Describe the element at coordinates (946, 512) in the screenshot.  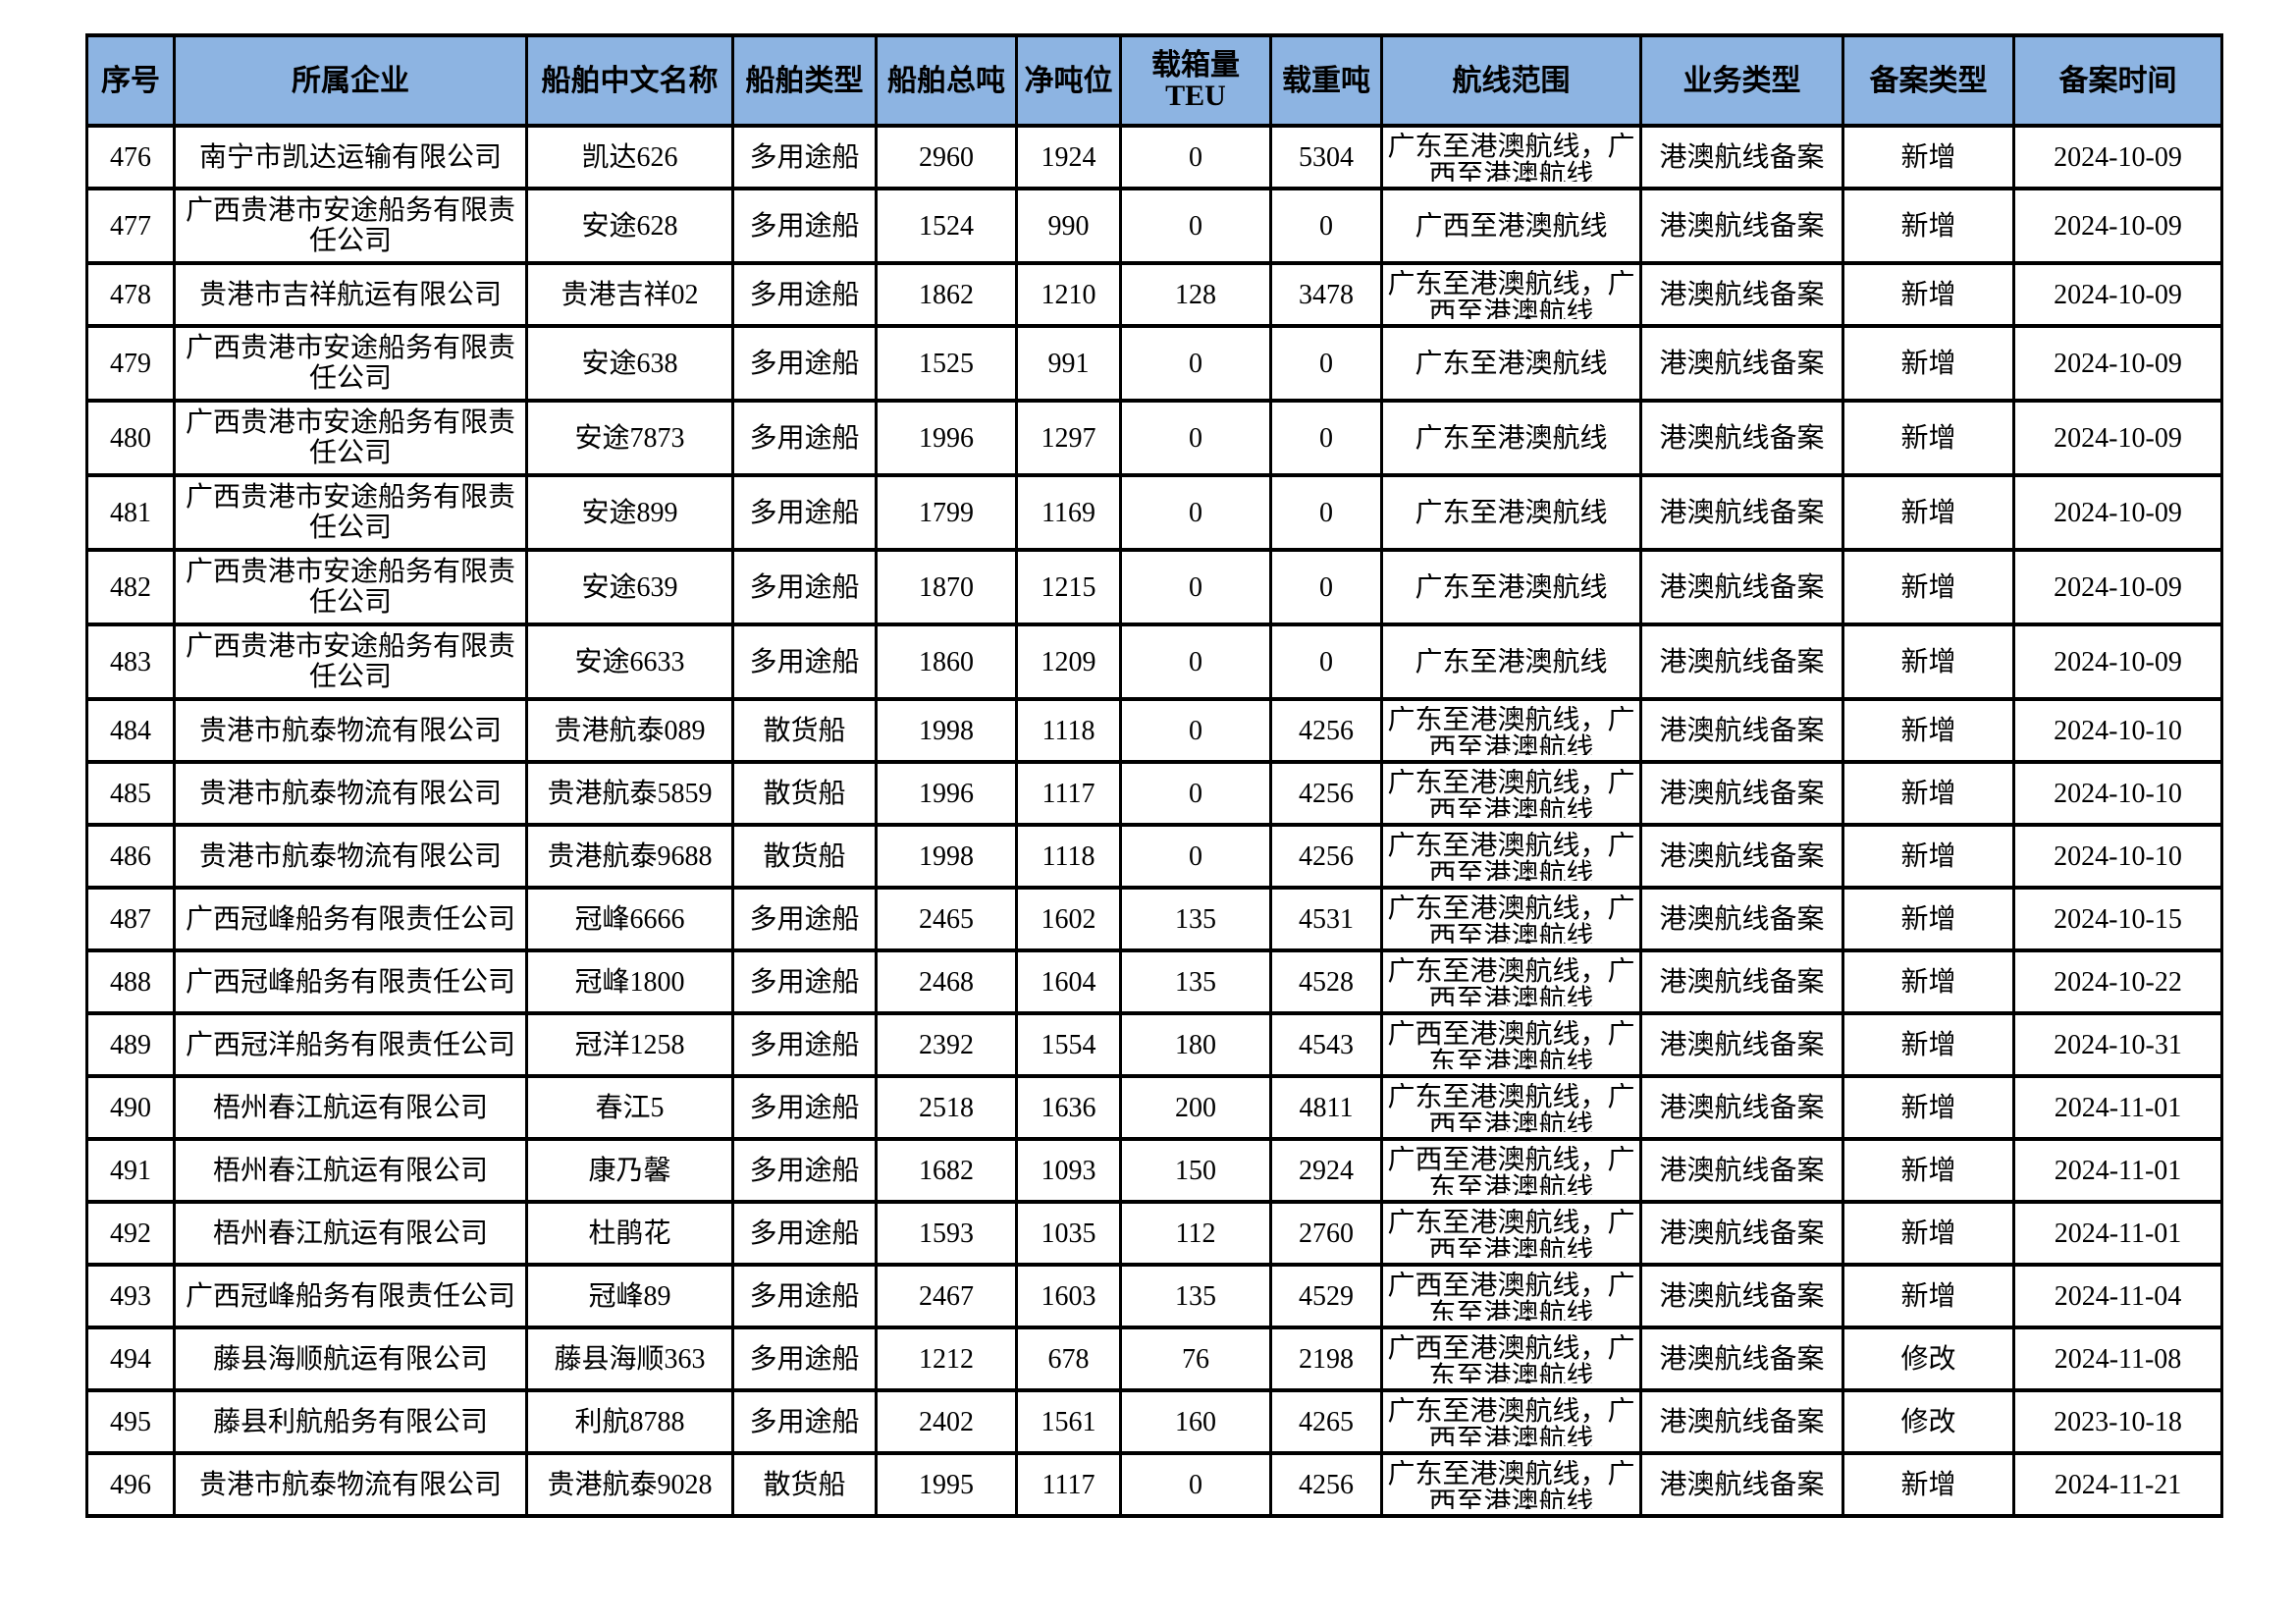
I see `cell-gross: 1799` at that location.